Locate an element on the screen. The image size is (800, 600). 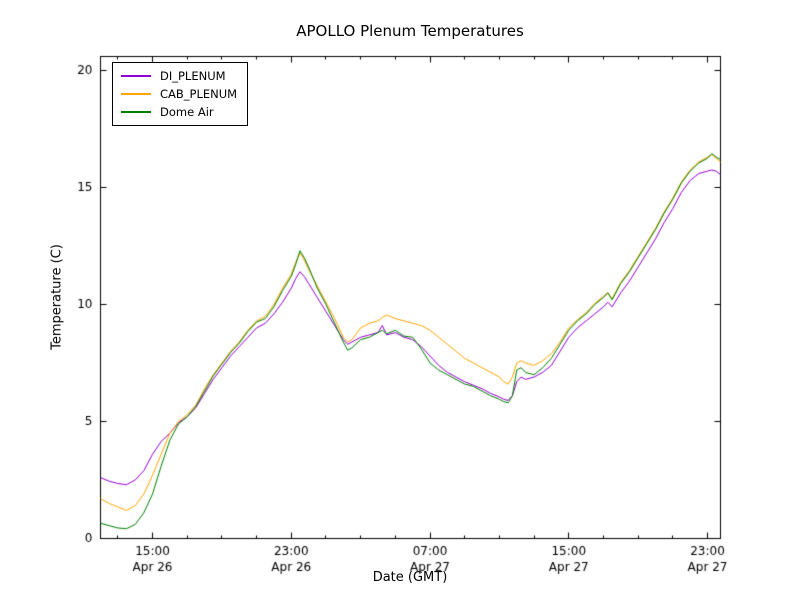
legend-item: CAB_PLENUM is located at coordinates (179, 94).